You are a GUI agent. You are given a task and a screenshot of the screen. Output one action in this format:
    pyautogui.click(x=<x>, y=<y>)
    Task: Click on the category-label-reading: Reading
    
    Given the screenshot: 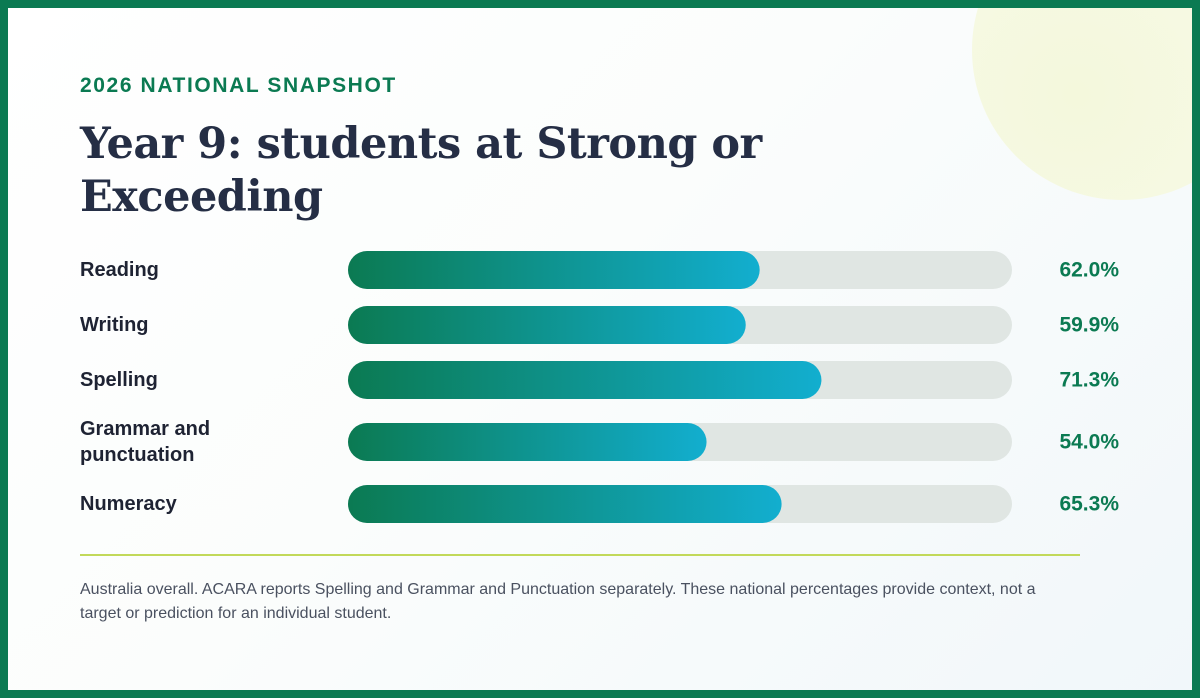 What is the action you would take?
    pyautogui.click(x=119, y=270)
    